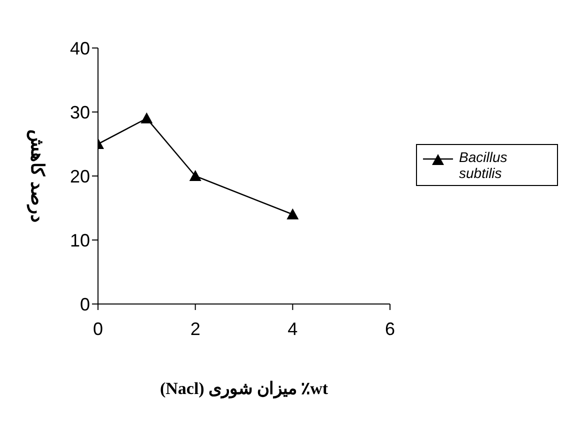  I want to click on x-tick-label: 0, so click(98, 328).